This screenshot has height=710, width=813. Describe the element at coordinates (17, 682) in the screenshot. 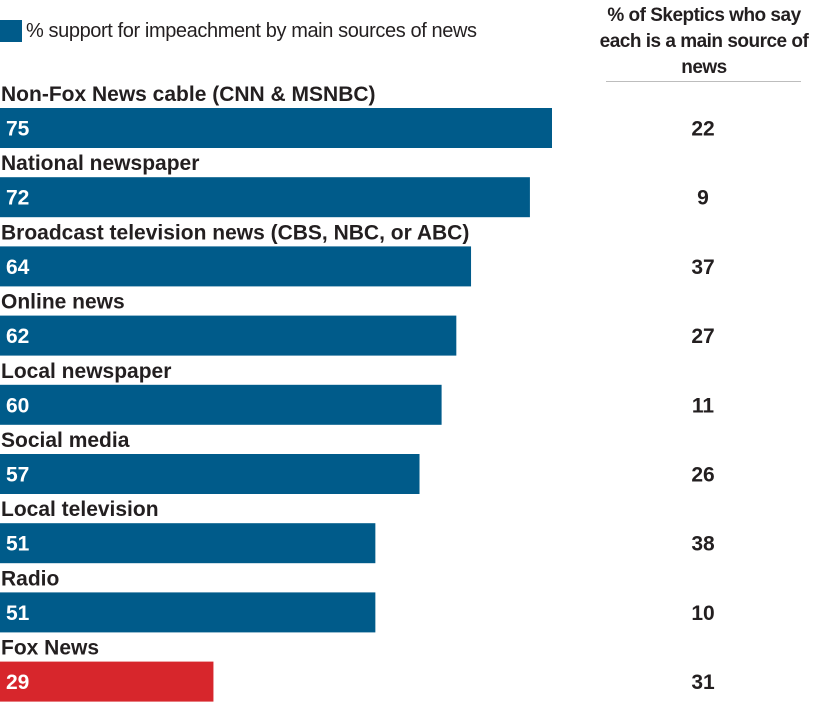

I see `bar-value-fox-news: 29` at that location.